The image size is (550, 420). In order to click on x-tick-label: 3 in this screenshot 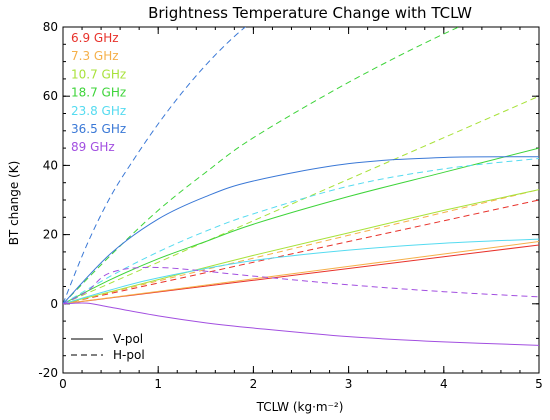, I will do `click(349, 384)`.